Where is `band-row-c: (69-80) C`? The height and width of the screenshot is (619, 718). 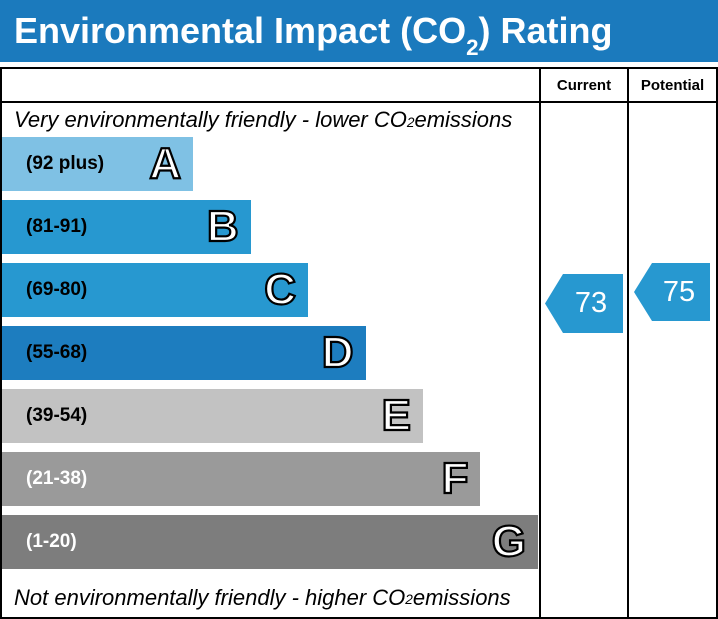 band-row-c: (69-80) C is located at coordinates (270, 290).